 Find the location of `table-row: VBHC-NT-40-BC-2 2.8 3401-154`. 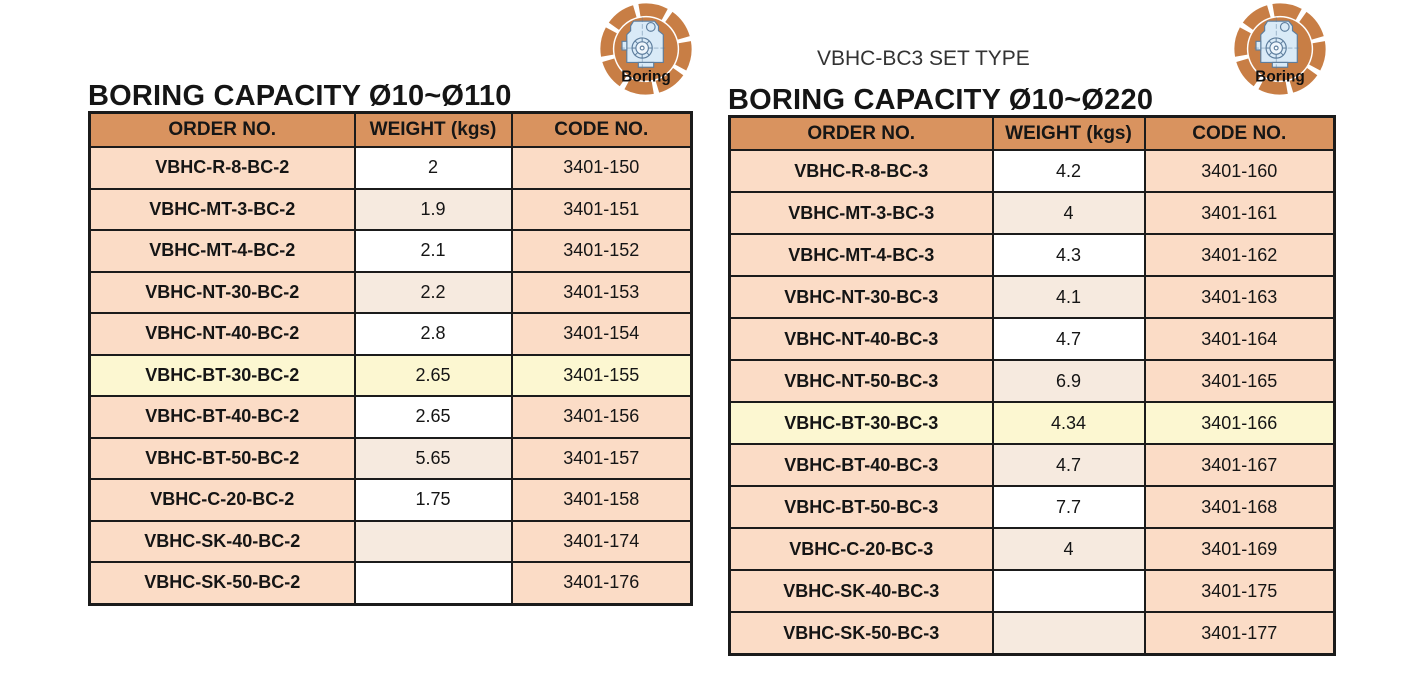

table-row: VBHC-NT-40-BC-2 2.8 3401-154 is located at coordinates (390, 334).